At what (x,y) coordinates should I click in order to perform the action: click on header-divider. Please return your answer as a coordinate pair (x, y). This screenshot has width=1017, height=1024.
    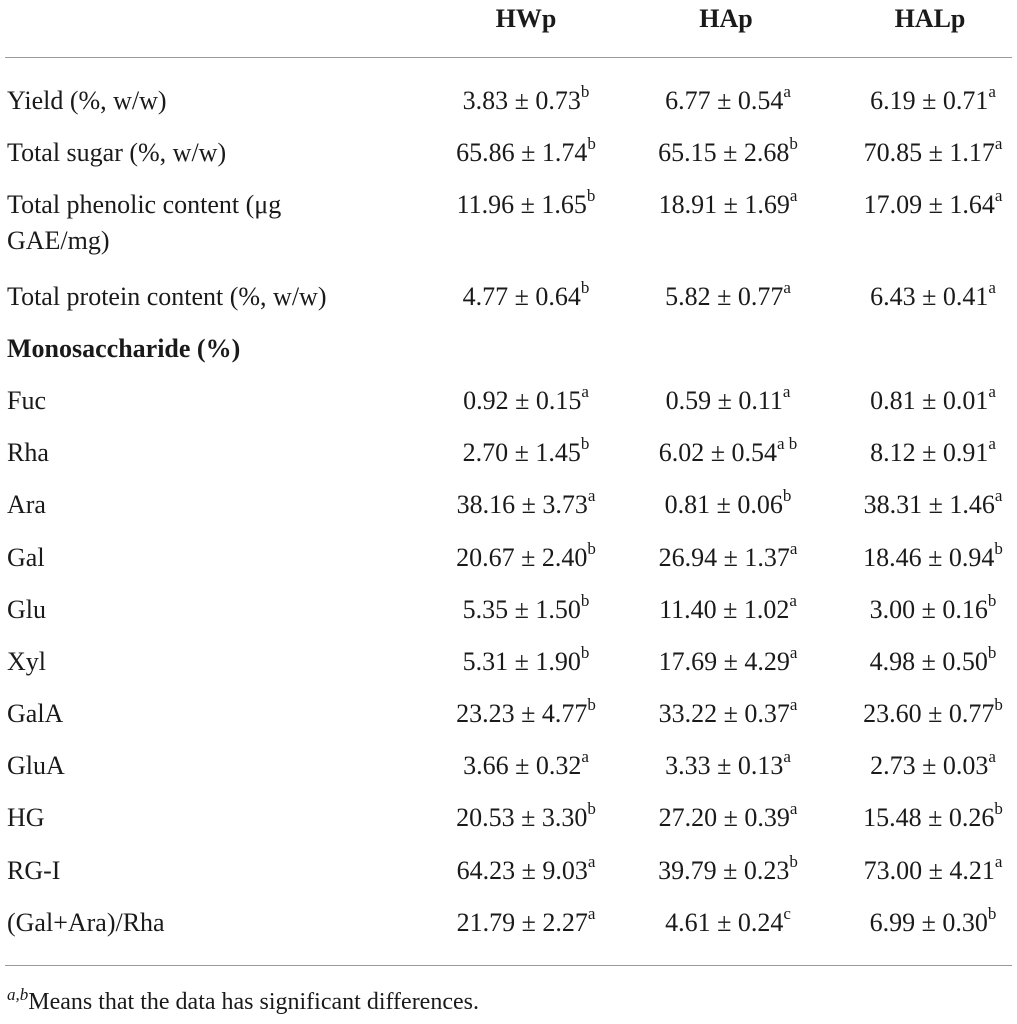
    Looking at the image, I should click on (508, 57).